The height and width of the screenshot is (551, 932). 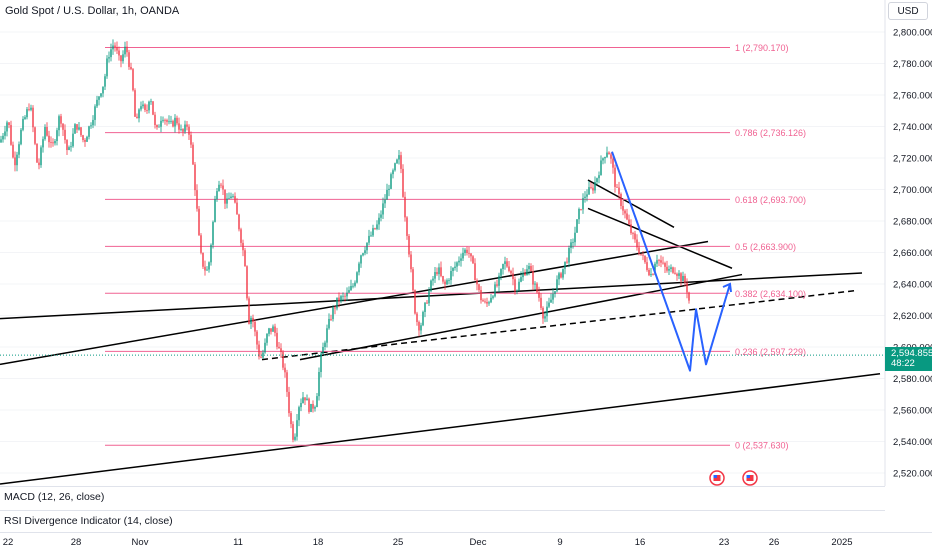 I want to click on price-tick-label: 2,760.000, so click(x=912, y=96).